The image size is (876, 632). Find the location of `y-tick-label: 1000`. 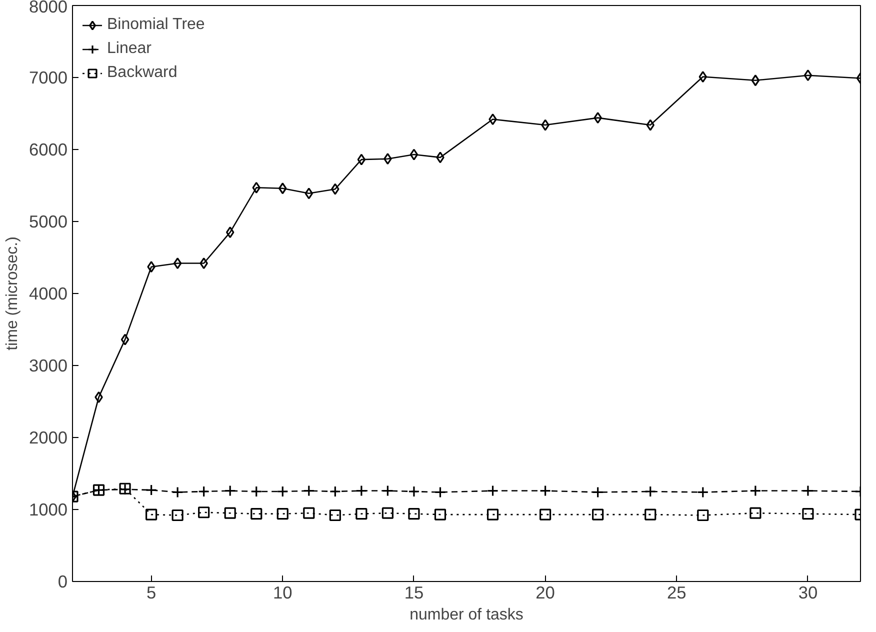

y-tick-label: 1000 is located at coordinates (48, 510).